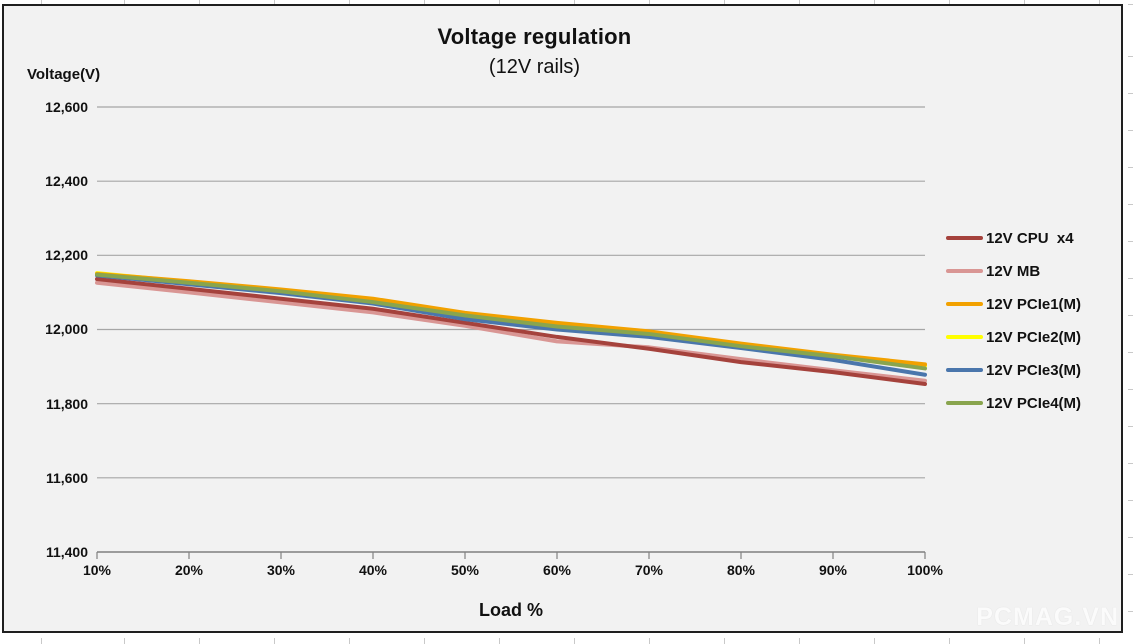 This screenshot has height=644, width=1133. Describe the element at coordinates (1047, 617) in the screenshot. I see `pcmag-watermark: PCMAG.VN` at that location.